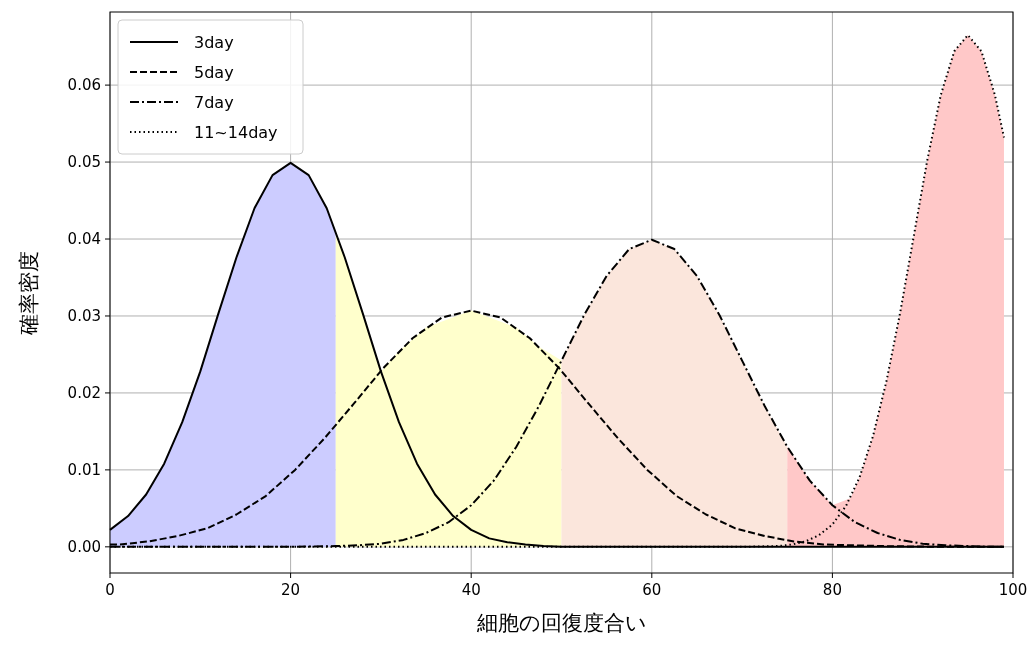 This screenshot has height=646, width=1035. I want to click on y-tick-label: 0.01, so click(84, 469).